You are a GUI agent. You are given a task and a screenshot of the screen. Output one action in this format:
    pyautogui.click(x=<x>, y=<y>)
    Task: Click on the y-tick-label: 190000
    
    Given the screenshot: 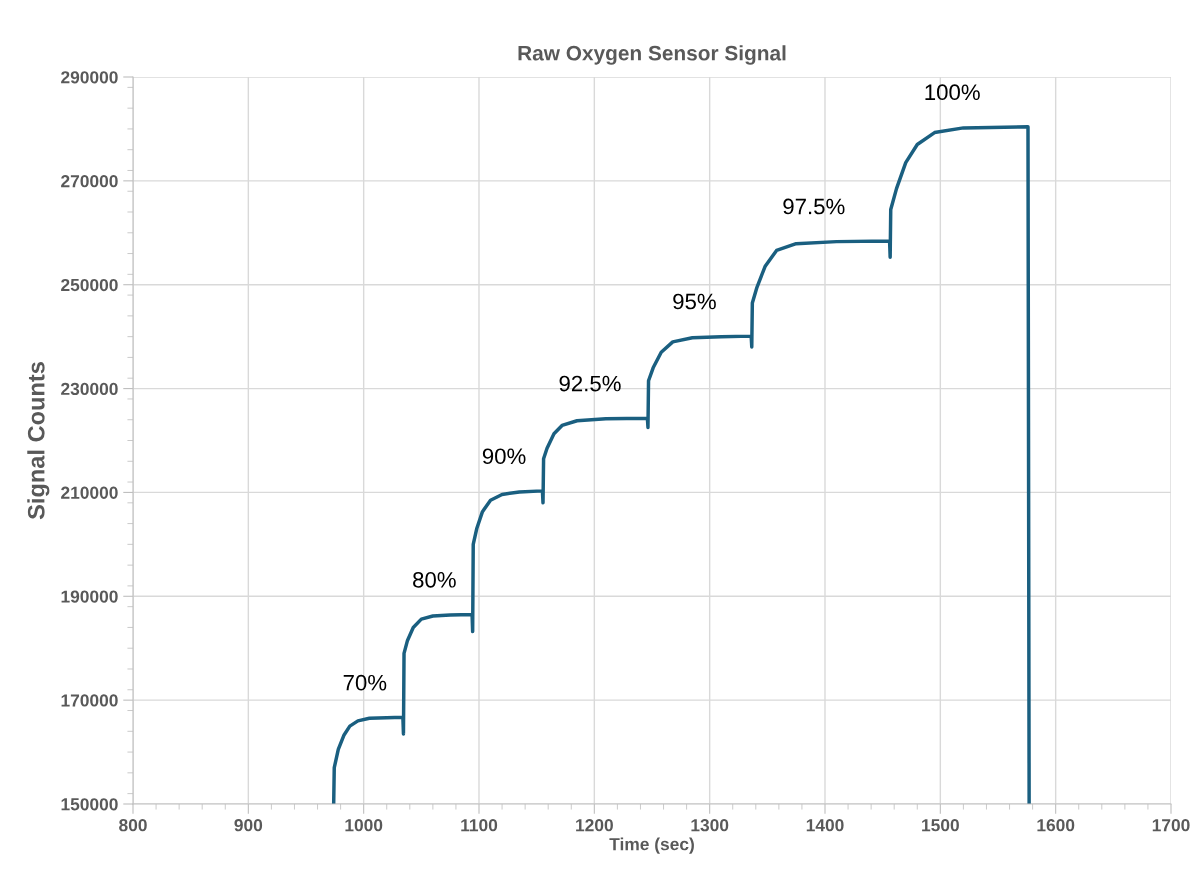 What is the action you would take?
    pyautogui.click(x=89, y=596)
    